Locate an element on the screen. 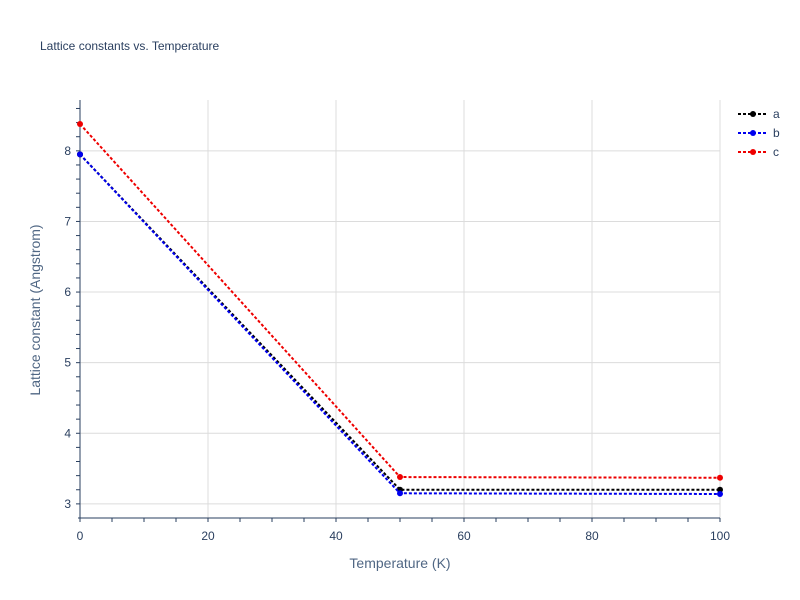 This screenshot has height=600, width=800. y-tick-label: 5 is located at coordinates (67, 363).